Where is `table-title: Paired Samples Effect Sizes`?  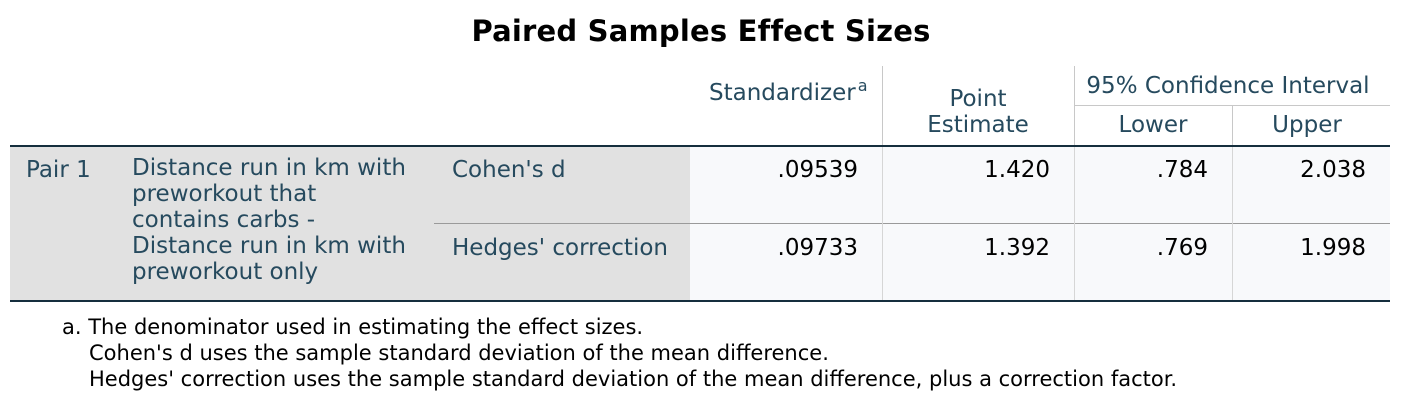
table-title: Paired Samples Effect Sizes is located at coordinates (701, 31).